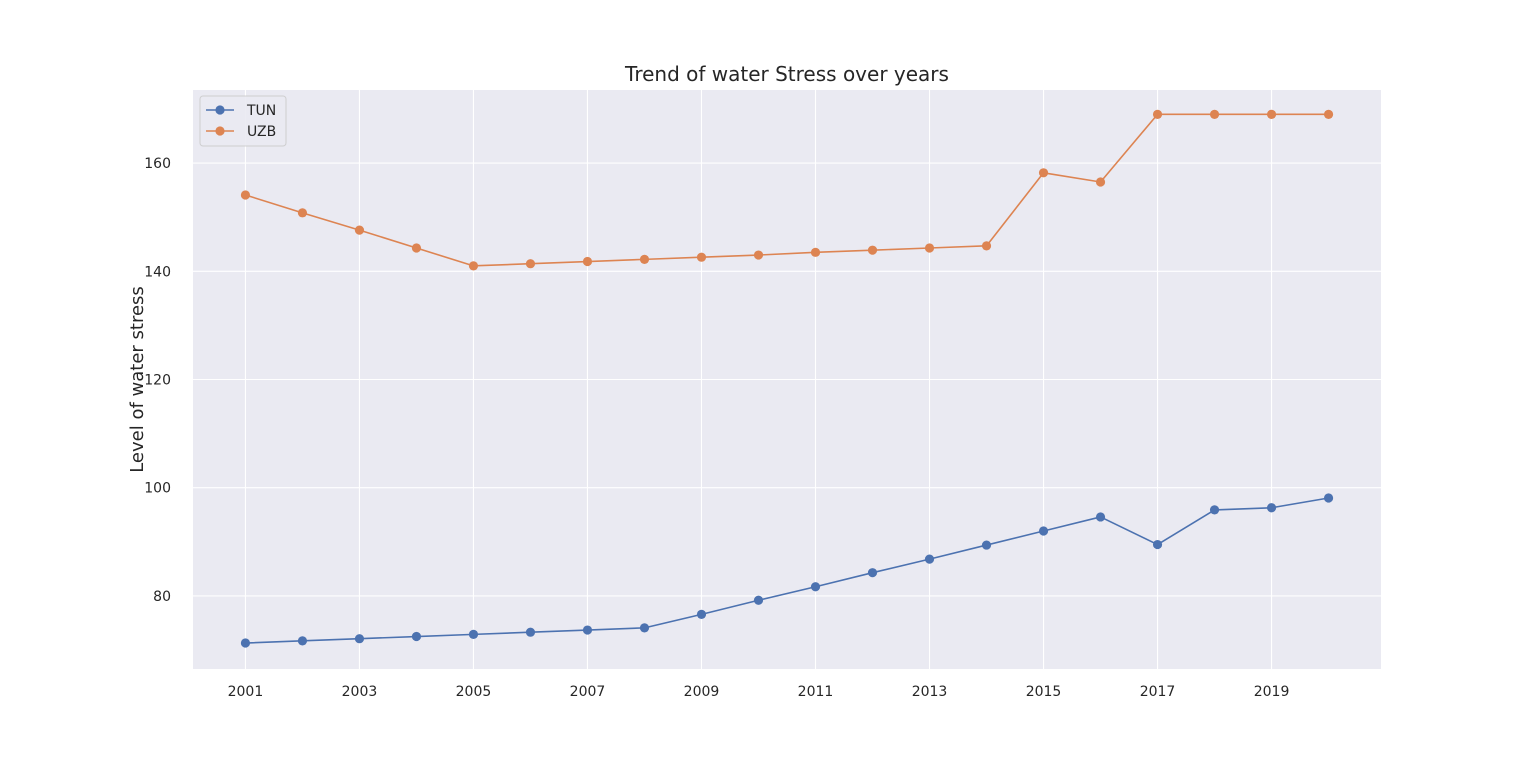  I want to click on y-tick-label: 120, so click(157, 381).